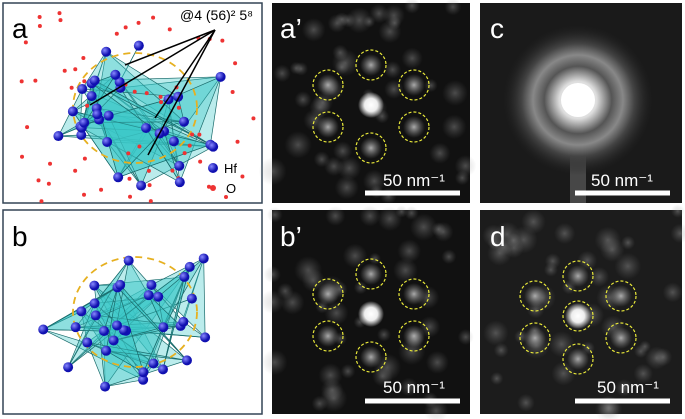  Describe the element at coordinates (213, 168) in the screenshot. I see `legend-marker` at that location.